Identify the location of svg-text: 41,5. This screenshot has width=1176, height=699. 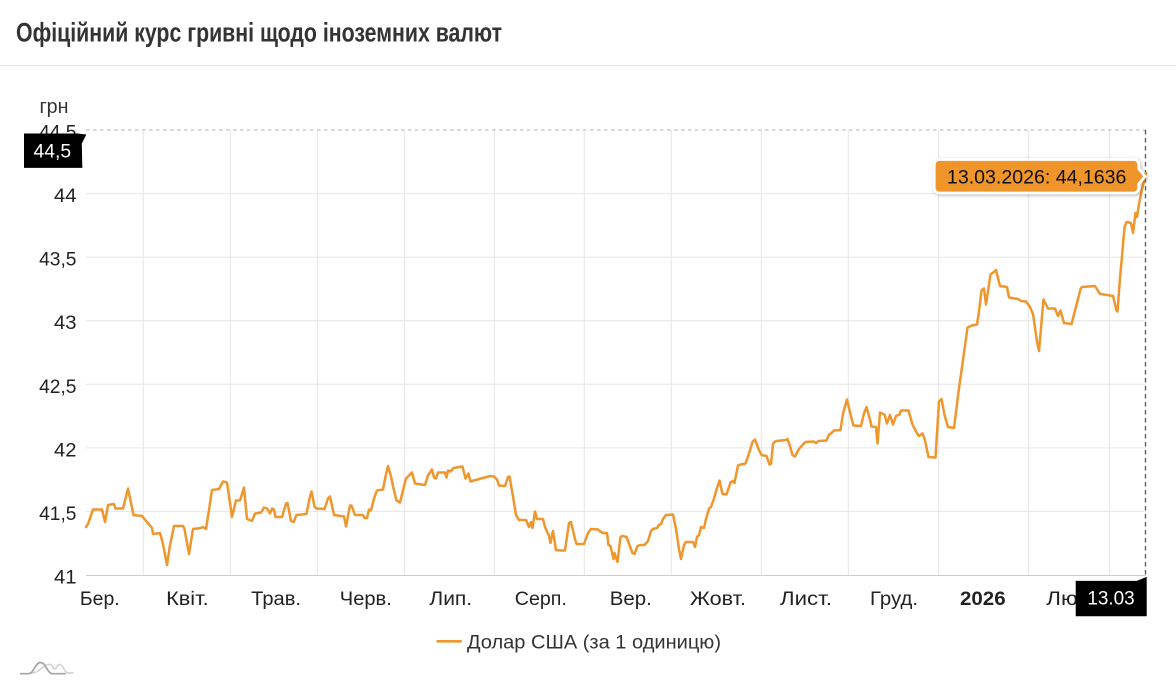
(57, 514).